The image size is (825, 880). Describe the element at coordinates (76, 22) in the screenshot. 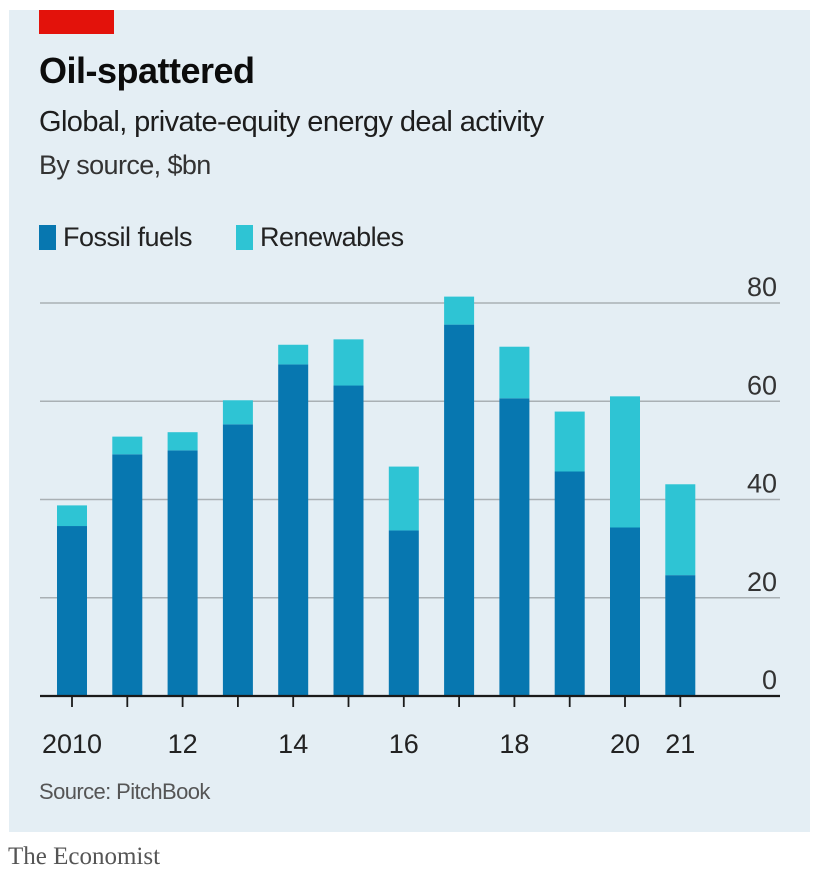

I see `economist-red-tag` at that location.